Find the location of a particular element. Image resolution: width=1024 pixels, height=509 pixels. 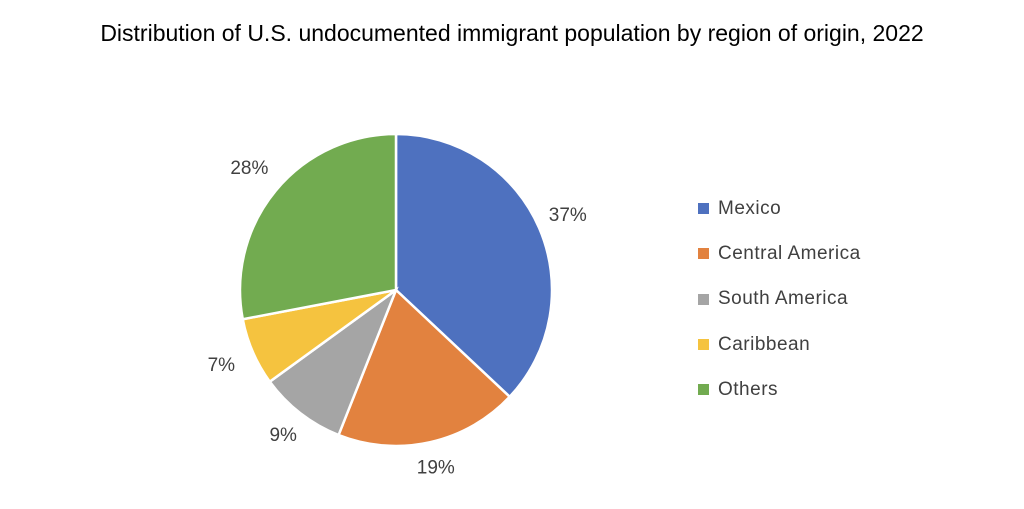

legend-item-others: Others is located at coordinates (779, 389).